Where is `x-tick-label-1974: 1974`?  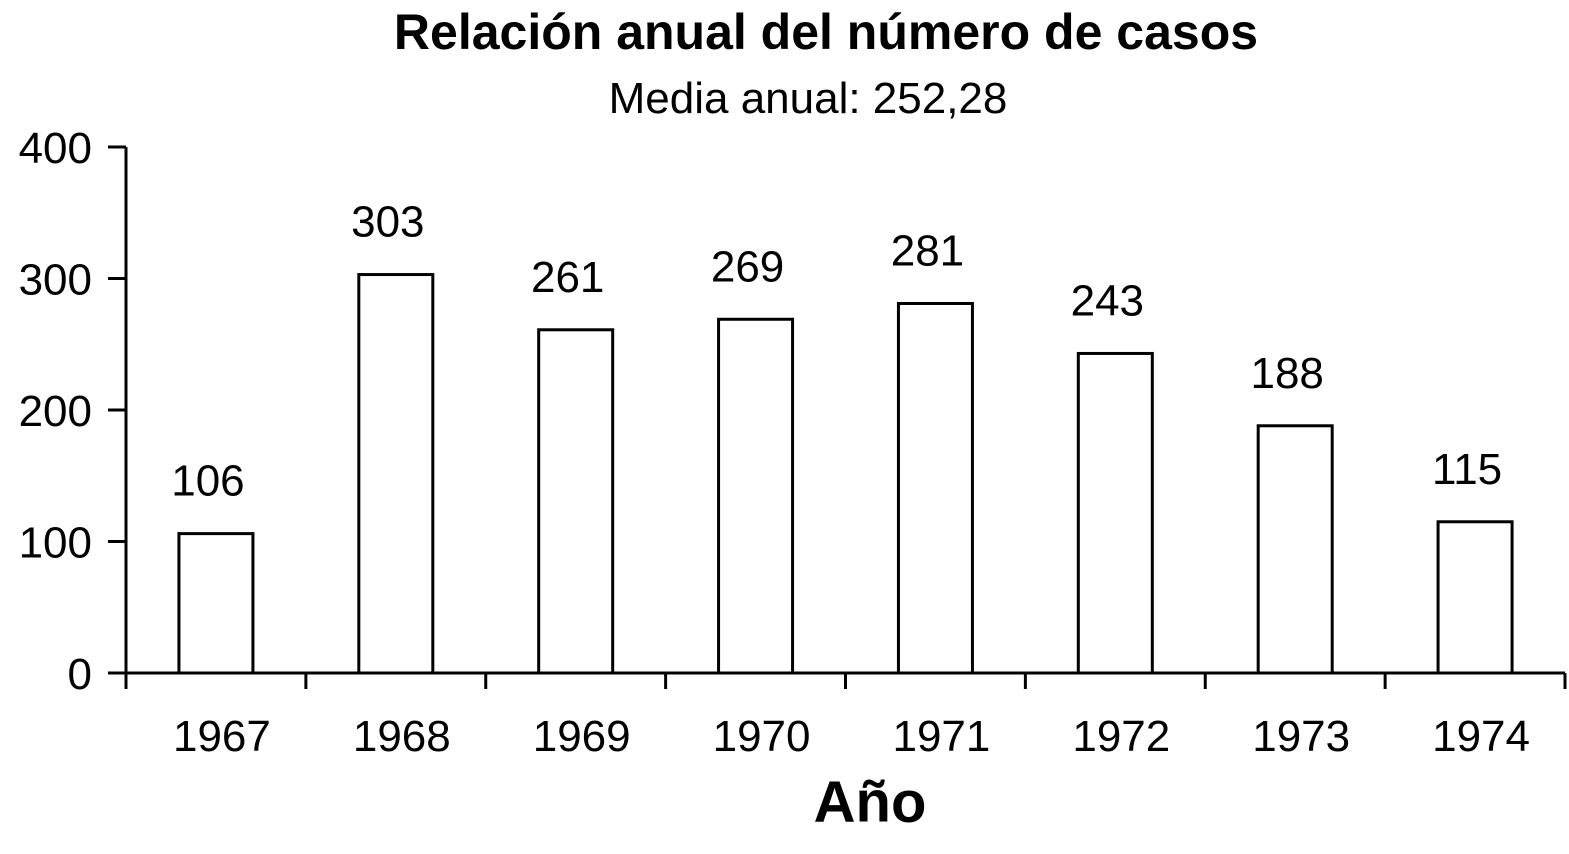
x-tick-label-1974: 1974 is located at coordinates (1481, 736).